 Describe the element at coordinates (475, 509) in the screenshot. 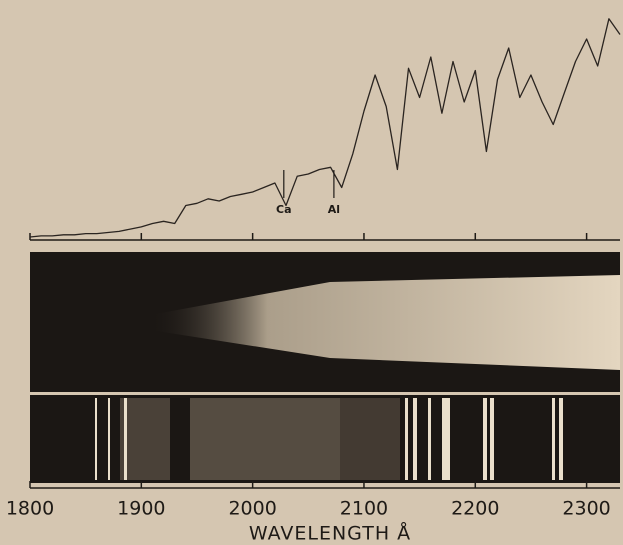

I see `x-tick-label: 2200` at that location.